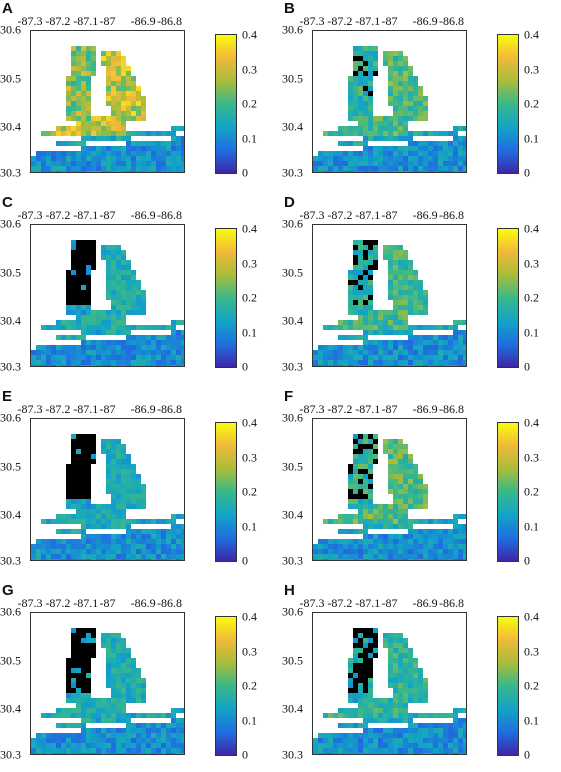 The width and height of the screenshot is (561, 772). I want to click on colorbar-tick-label: 0.2, so click(531, 685).